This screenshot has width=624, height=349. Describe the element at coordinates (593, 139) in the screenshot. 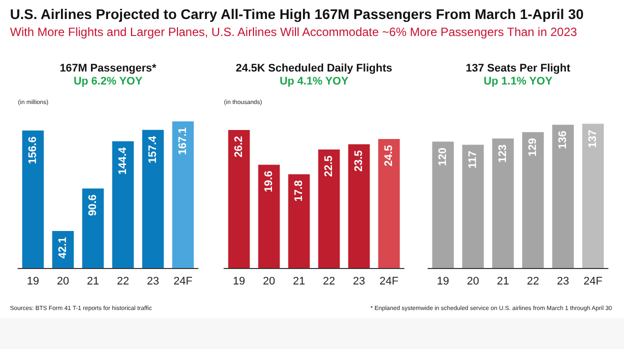

I see `data-label: 137` at that location.